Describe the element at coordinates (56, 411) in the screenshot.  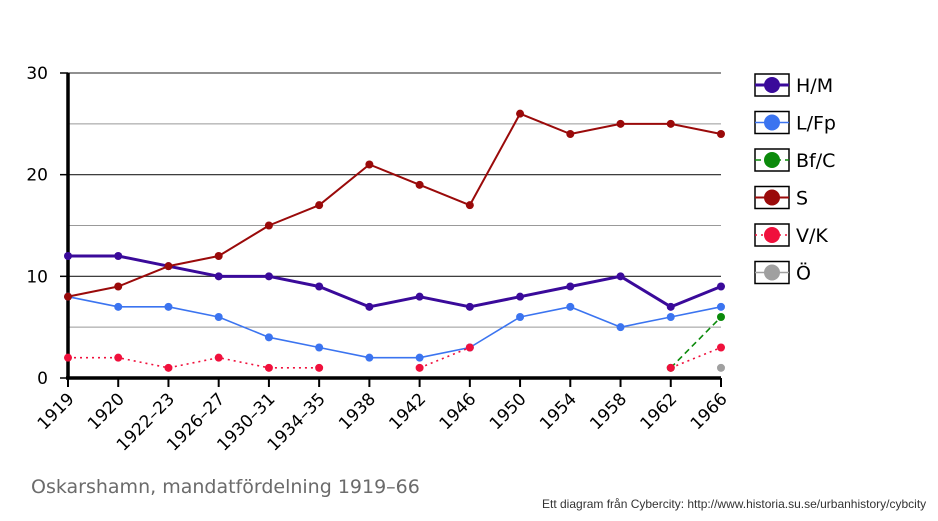
I see `x-tick-label: 1919` at that location.